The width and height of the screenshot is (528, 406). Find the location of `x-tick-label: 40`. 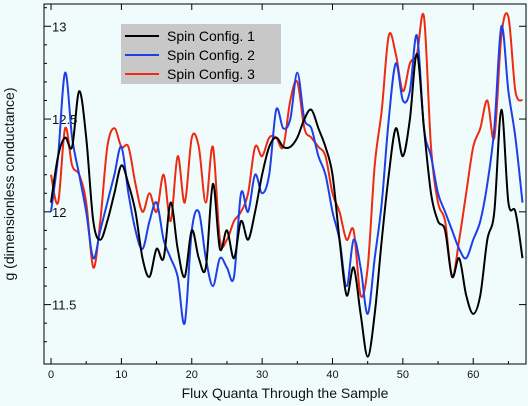

x-tick-label: 40 is located at coordinates (332, 375).